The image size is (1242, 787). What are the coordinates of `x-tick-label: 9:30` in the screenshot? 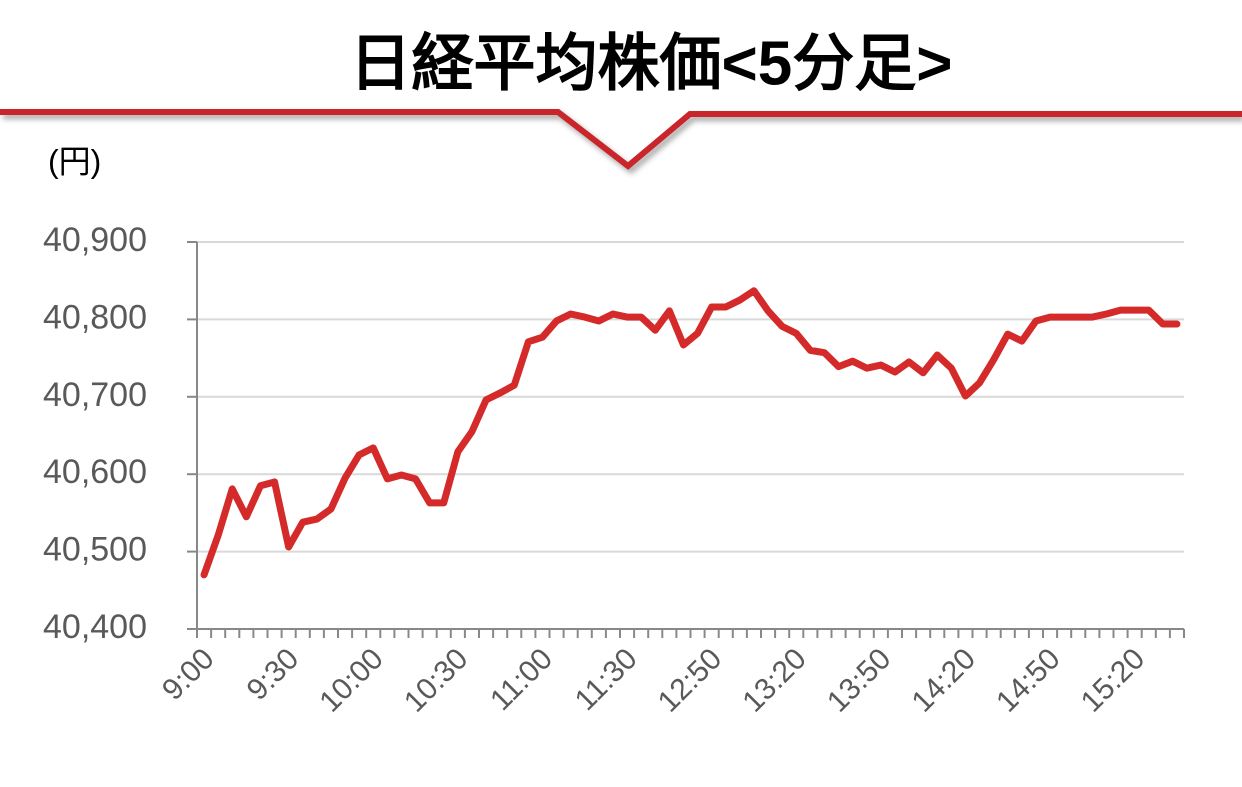 It's located at (273, 674).